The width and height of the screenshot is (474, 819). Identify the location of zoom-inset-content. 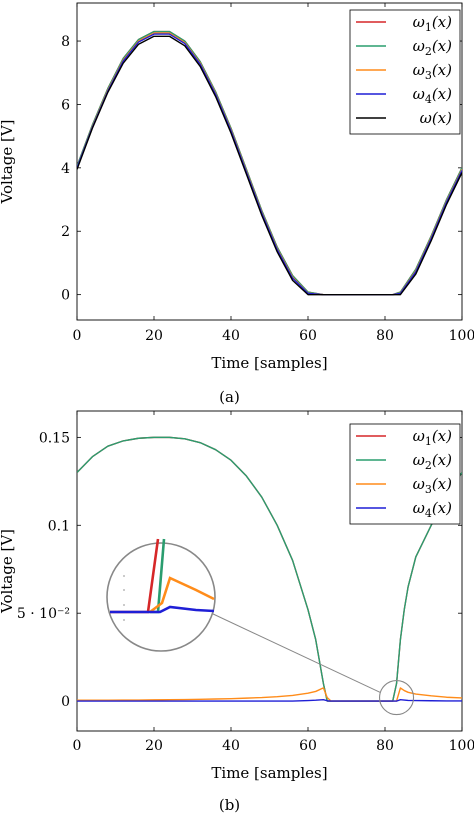
(162, 579).